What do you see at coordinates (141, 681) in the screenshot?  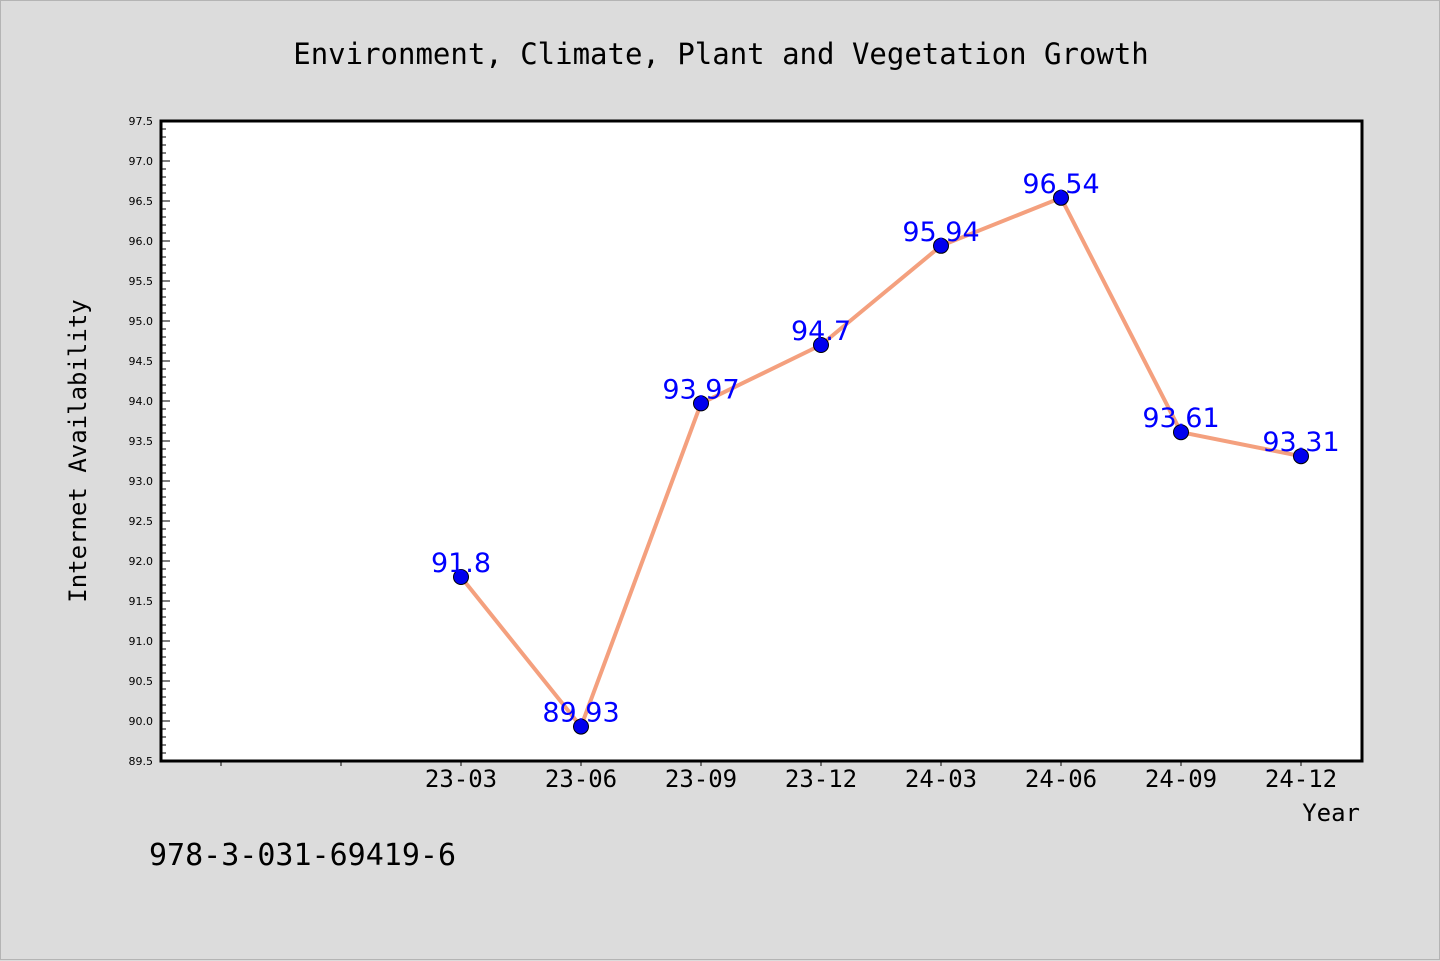 I see `y-tick-label: 90.5` at bounding box center [141, 681].